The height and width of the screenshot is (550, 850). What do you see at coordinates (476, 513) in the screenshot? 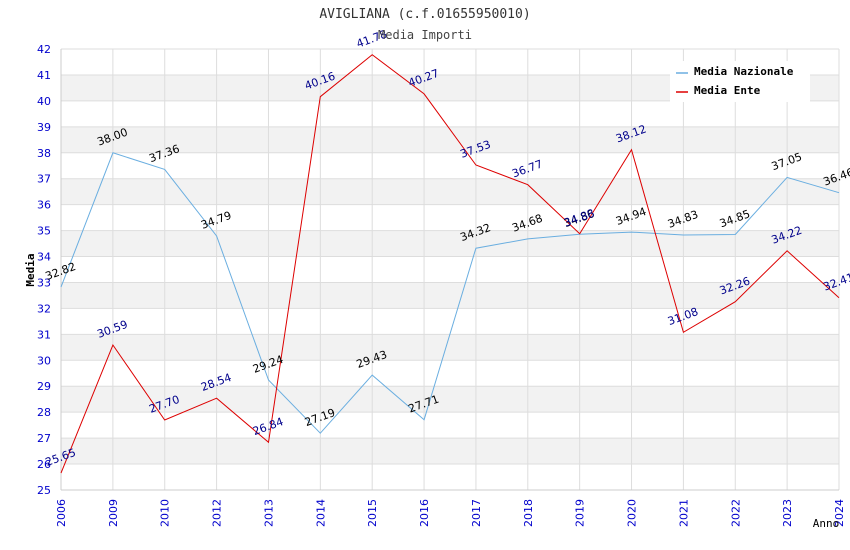
I see `x-tick-label: 2017` at bounding box center [476, 513].